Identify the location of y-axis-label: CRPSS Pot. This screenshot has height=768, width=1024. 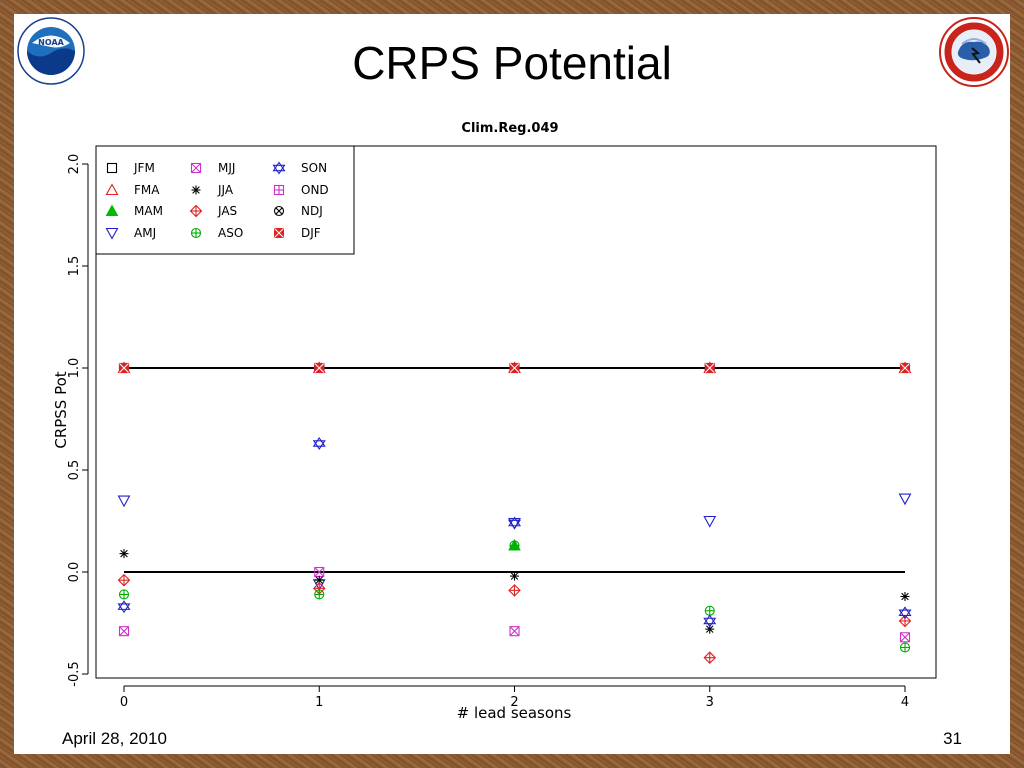
(61, 409).